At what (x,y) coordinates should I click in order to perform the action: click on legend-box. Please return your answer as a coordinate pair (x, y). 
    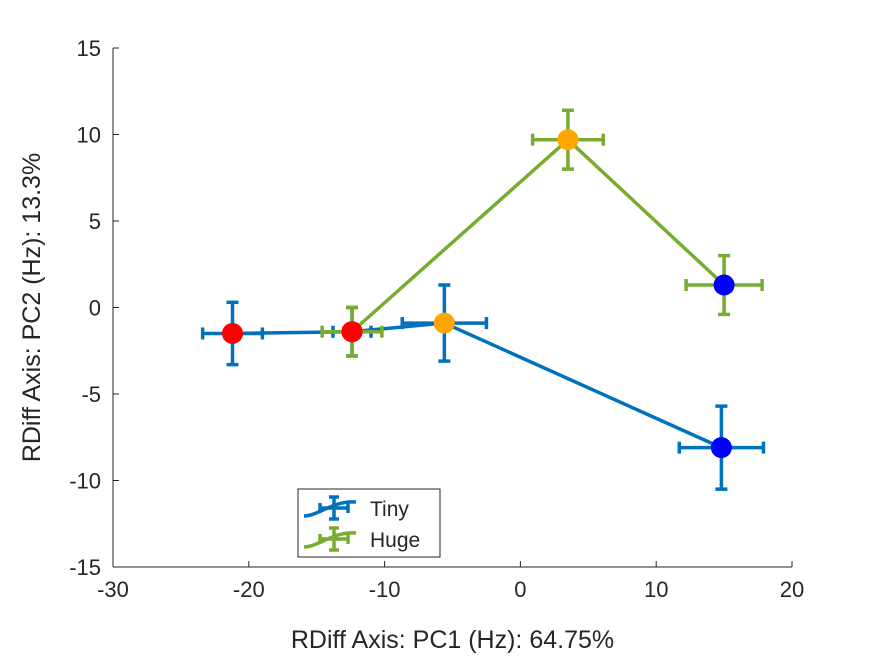
    Looking at the image, I should click on (369, 523).